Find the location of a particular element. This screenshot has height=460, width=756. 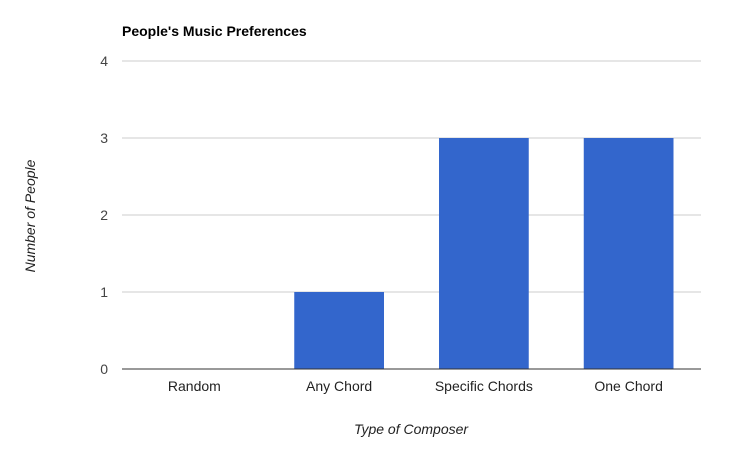

y-axis-title: Number of People is located at coordinates (30, 215).